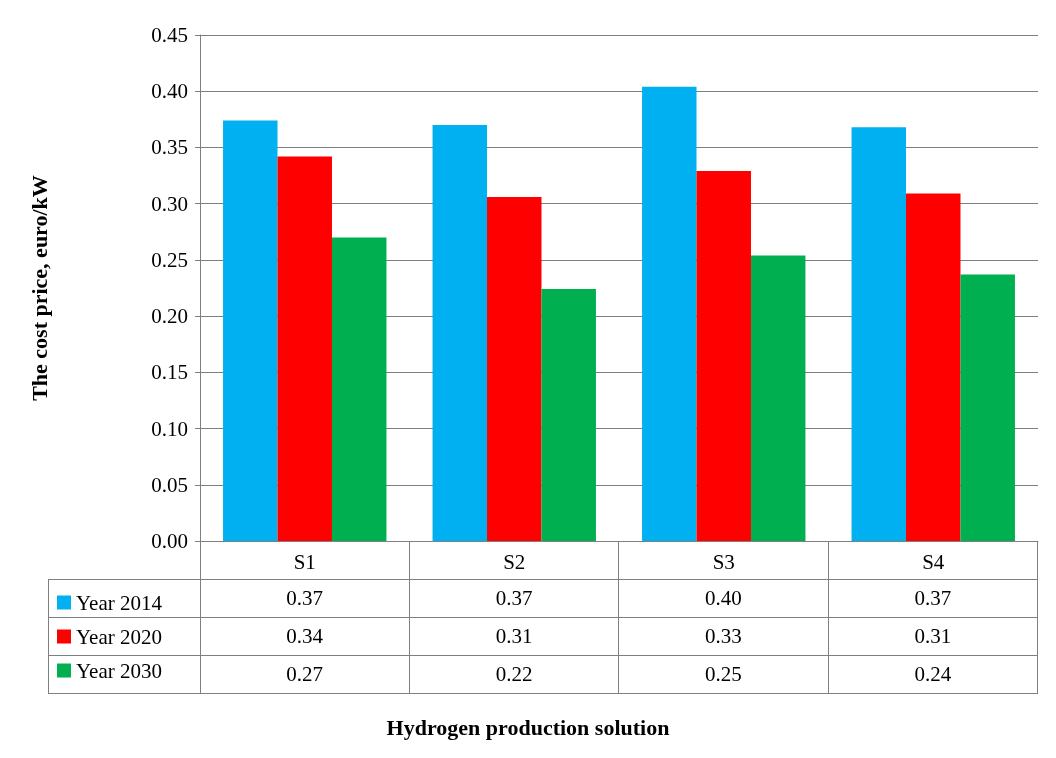  I want to click on y-tick-label: 0.40, so click(169, 91).